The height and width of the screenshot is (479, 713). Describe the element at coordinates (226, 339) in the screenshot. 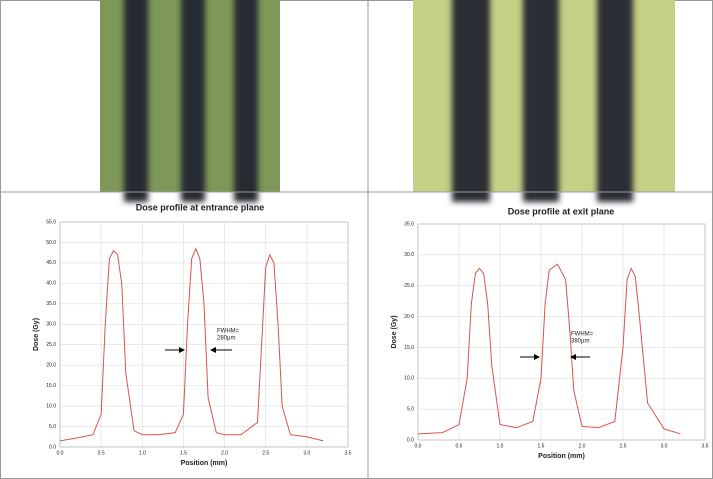

I see `annotation: 280μm` at that location.